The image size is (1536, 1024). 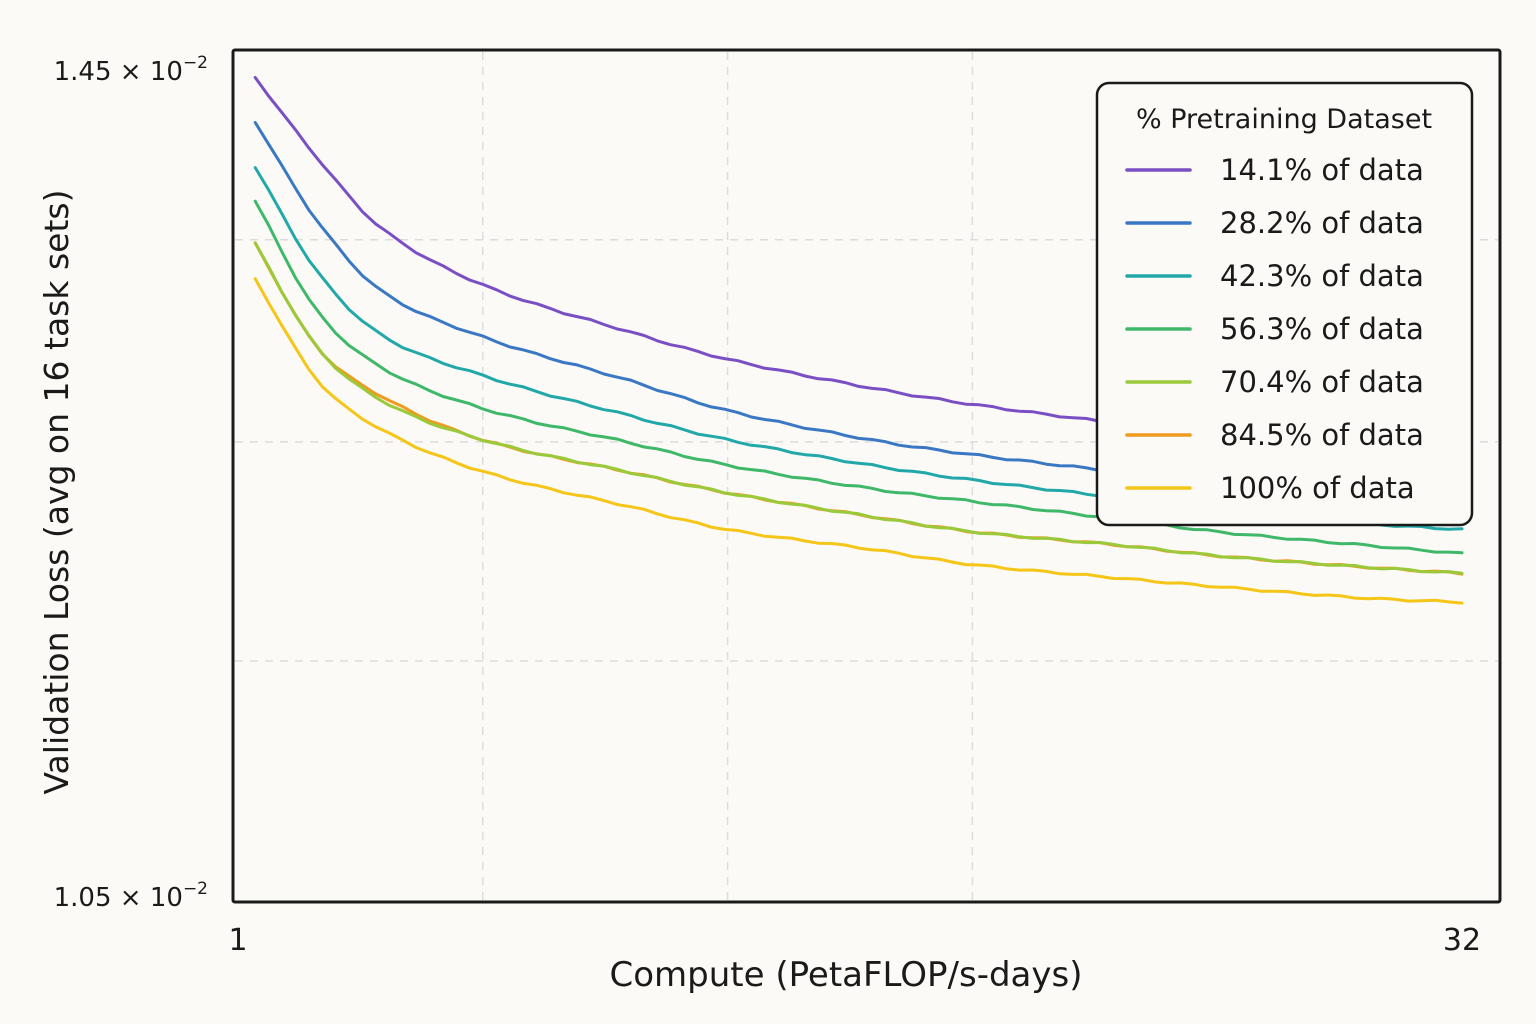 I want to click on x-tick-label-left: 1, so click(x=237, y=940).